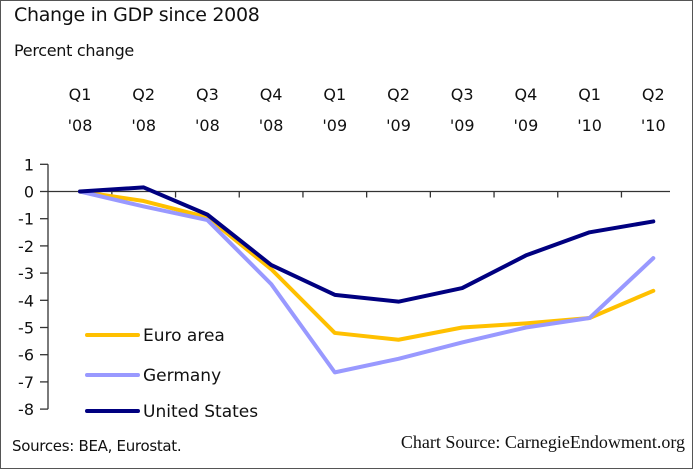  I want to click on y-tick-label: -6, so click(26, 355).